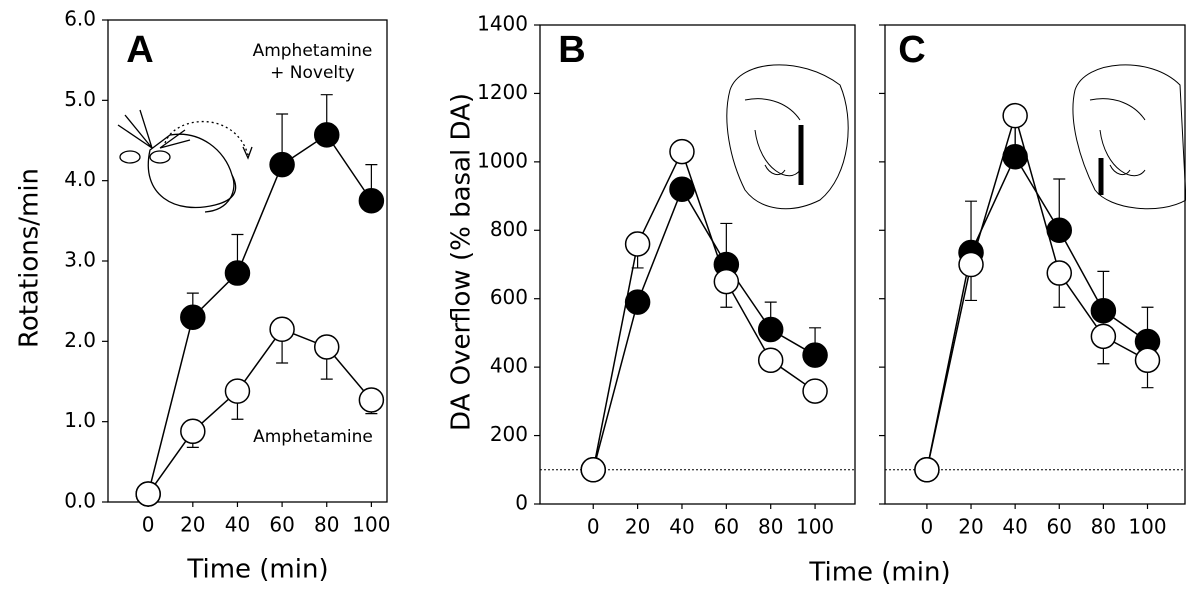  Describe the element at coordinates (80, 420) in the screenshot. I see `y-tick-label: 1.0` at that location.